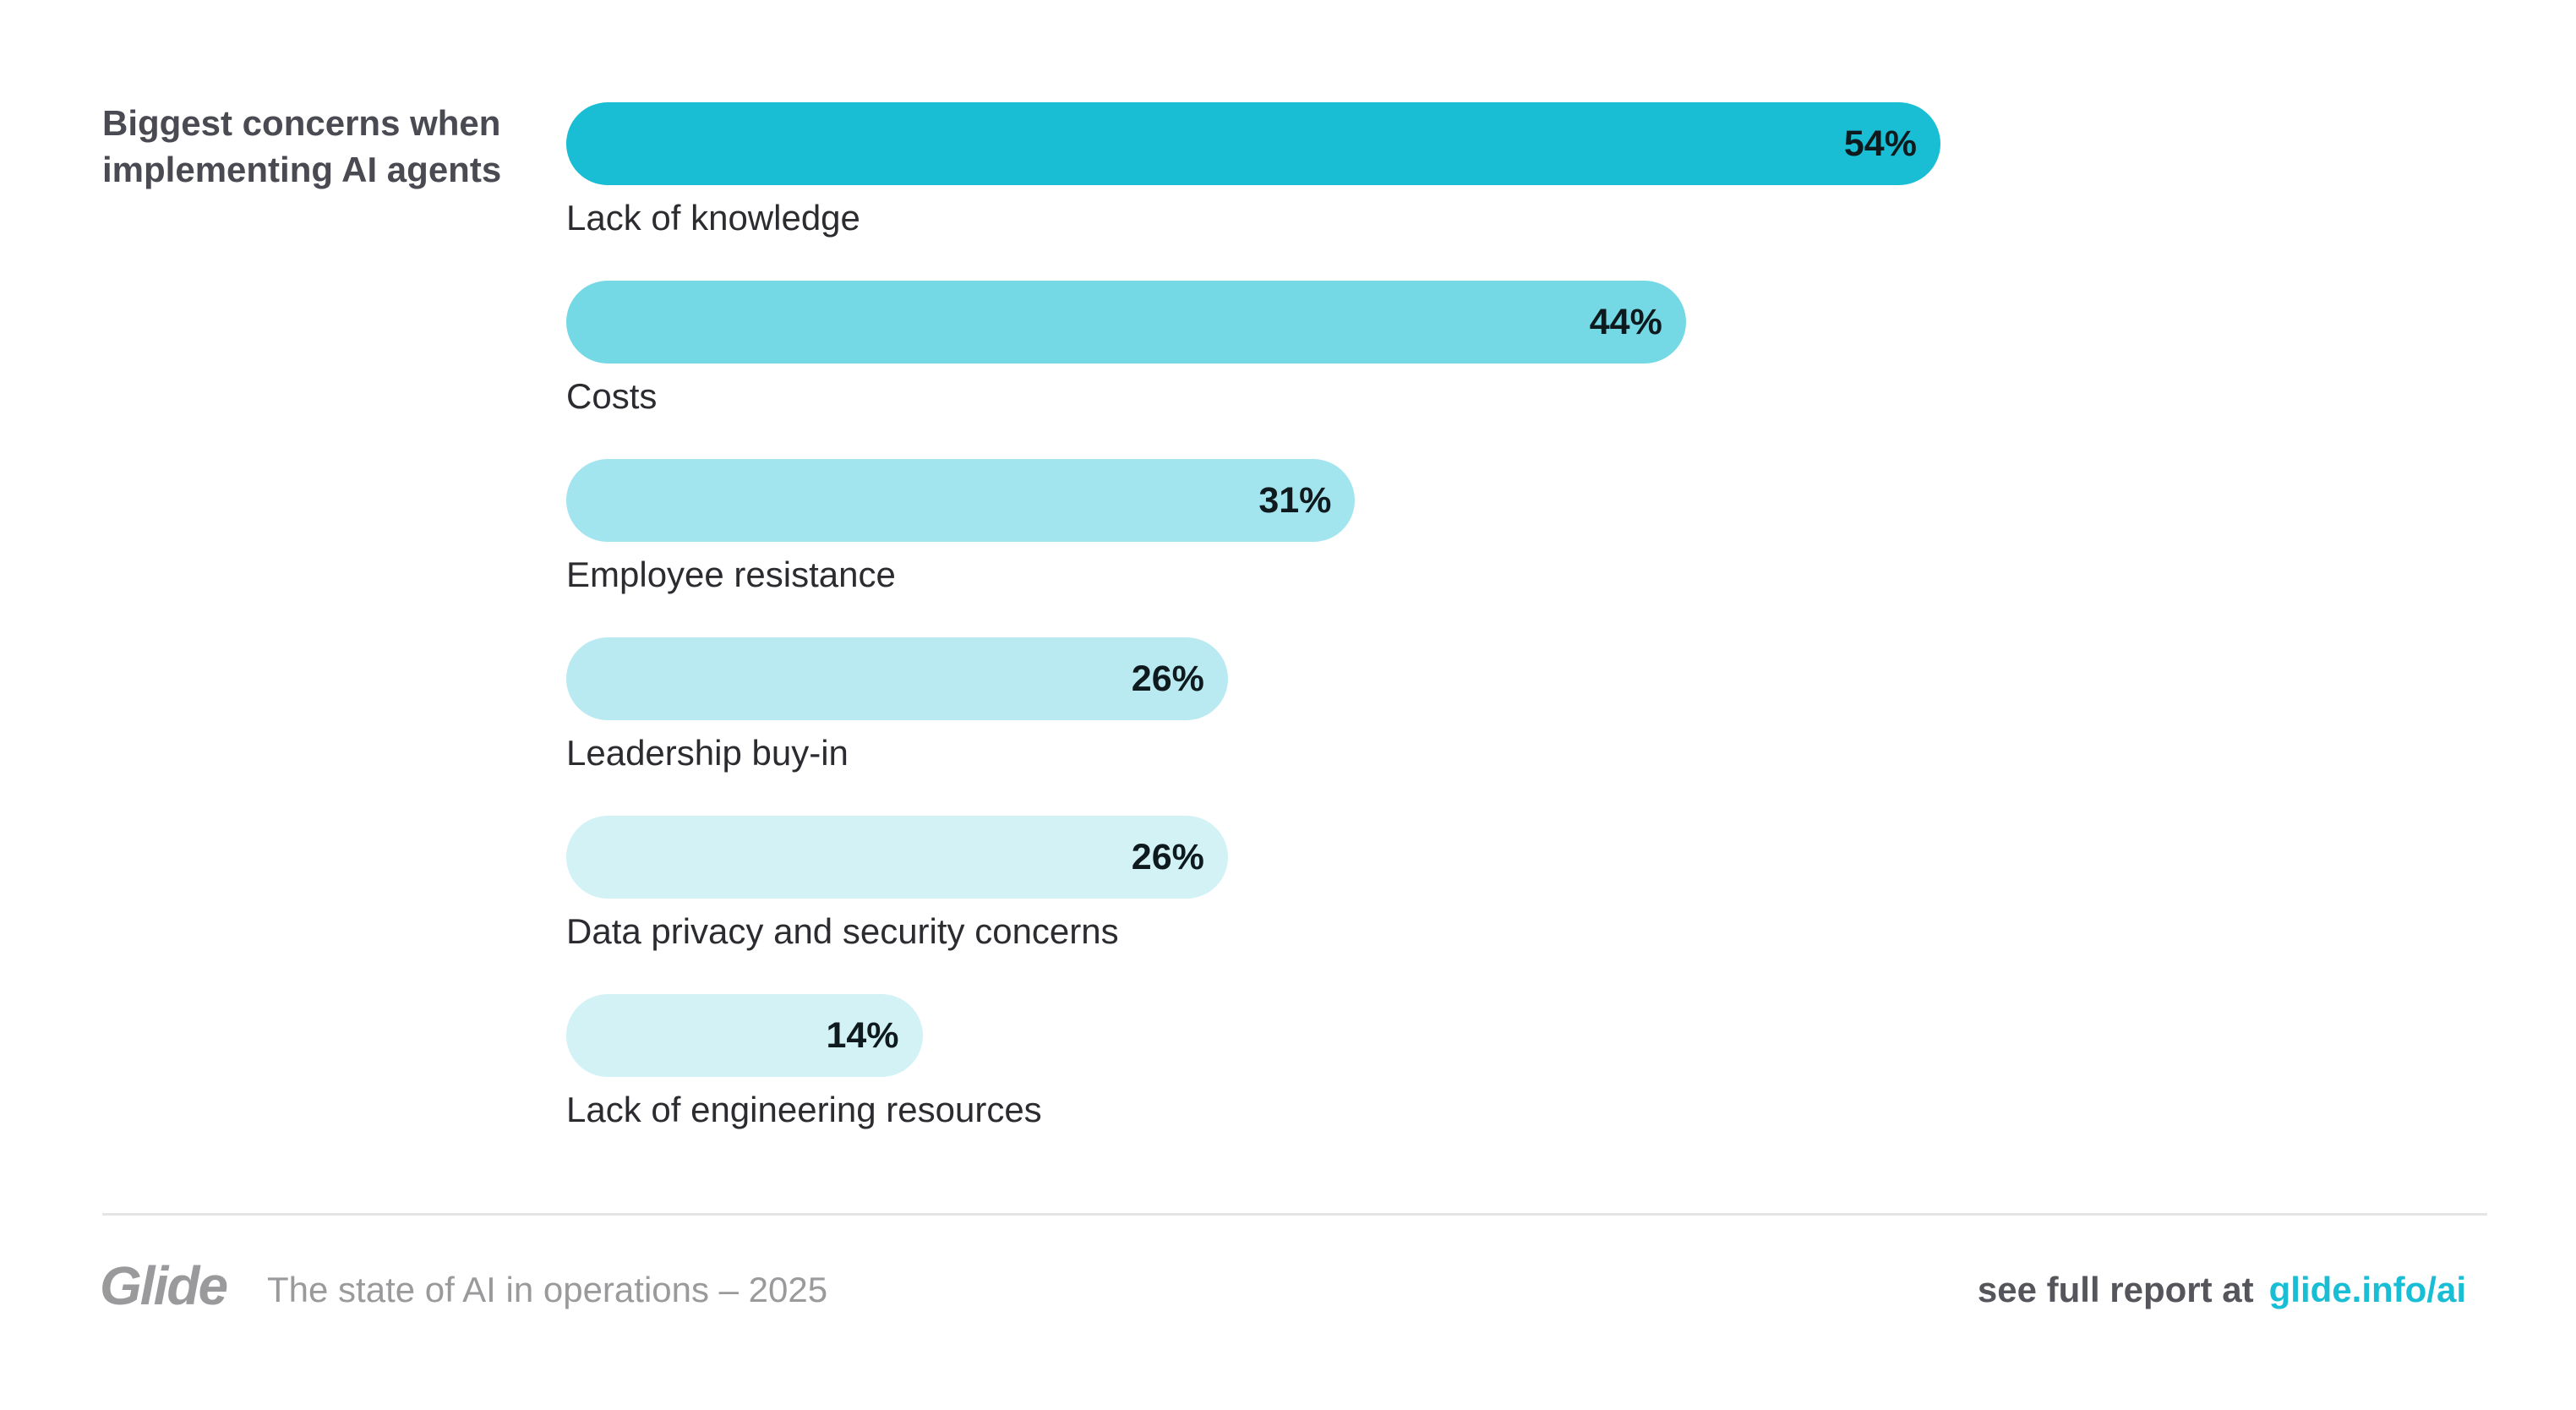  What do you see at coordinates (804, 1109) in the screenshot?
I see `category-label: Lack of engineering resources` at bounding box center [804, 1109].